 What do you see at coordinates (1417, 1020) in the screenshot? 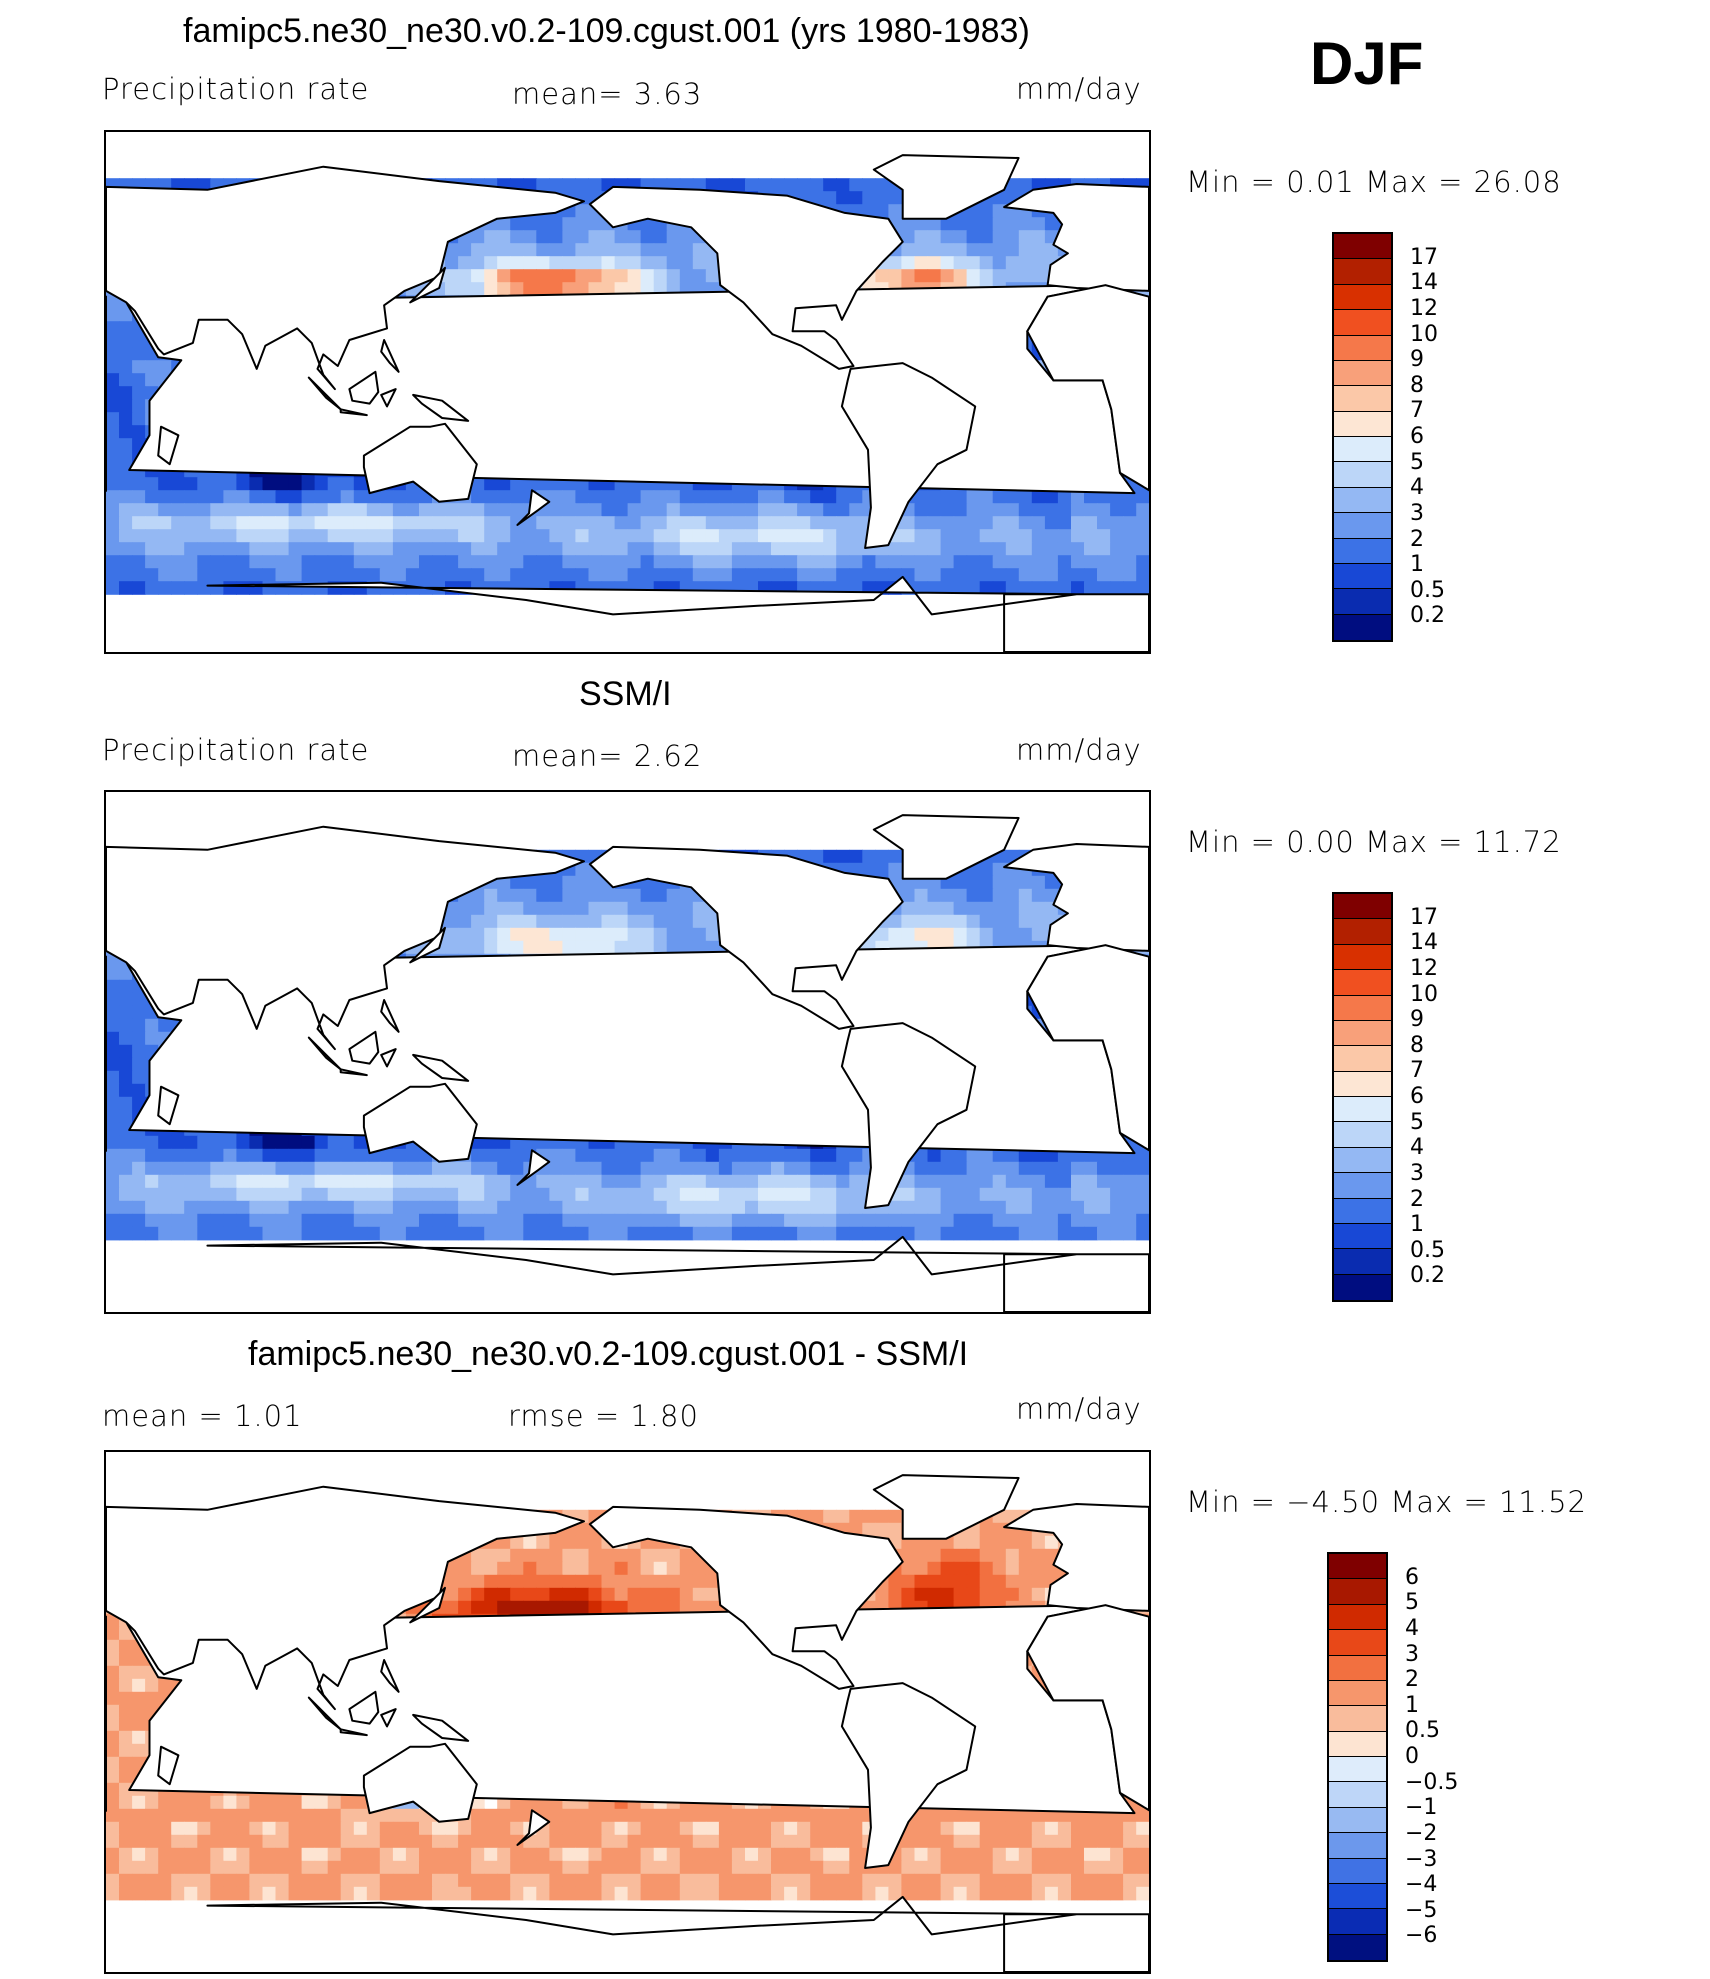
I see `colorbar-tick-label: 9` at bounding box center [1417, 1020].